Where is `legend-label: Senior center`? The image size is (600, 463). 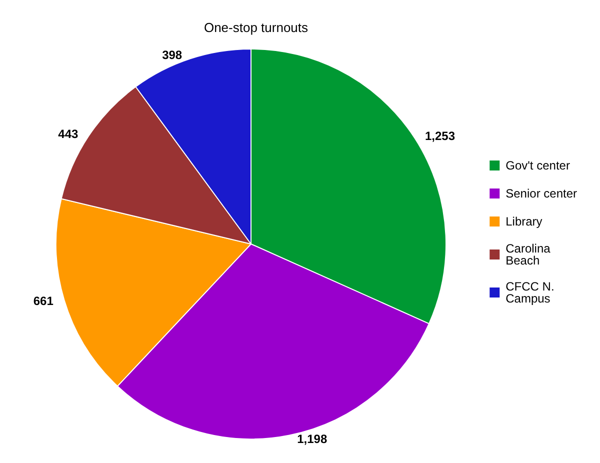
legend-label: Senior center is located at coordinates (542, 193).